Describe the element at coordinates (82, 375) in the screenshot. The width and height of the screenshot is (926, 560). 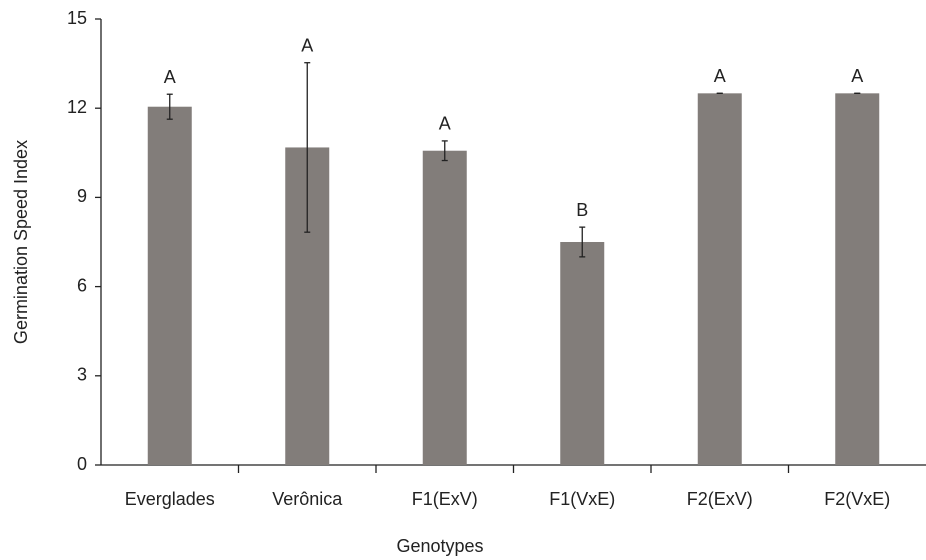
I see `y-tick-label: 3` at that location.